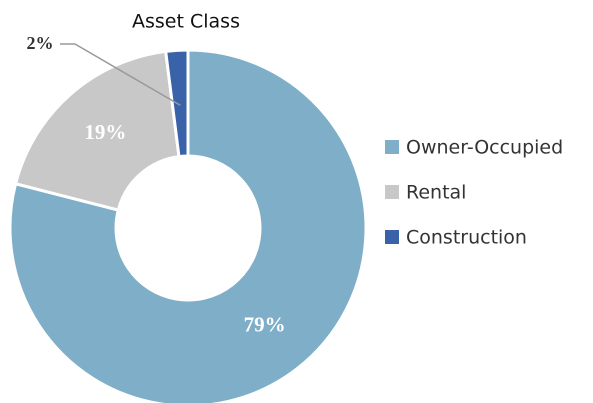  What do you see at coordinates (40, 43) in the screenshot?
I see `data-label: 2%` at bounding box center [40, 43].